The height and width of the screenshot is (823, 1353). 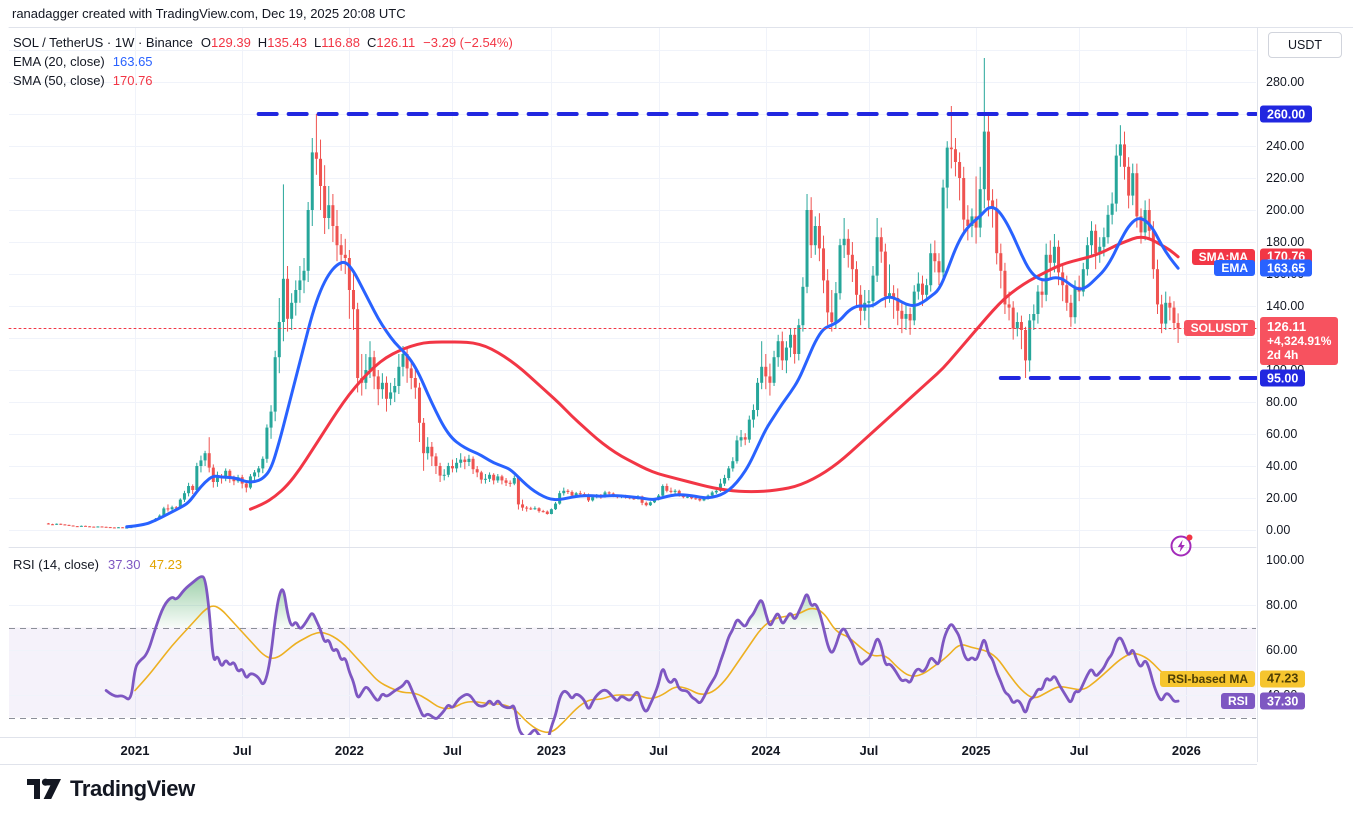 I want to click on price-tick: 20.00, so click(x=1282, y=498).